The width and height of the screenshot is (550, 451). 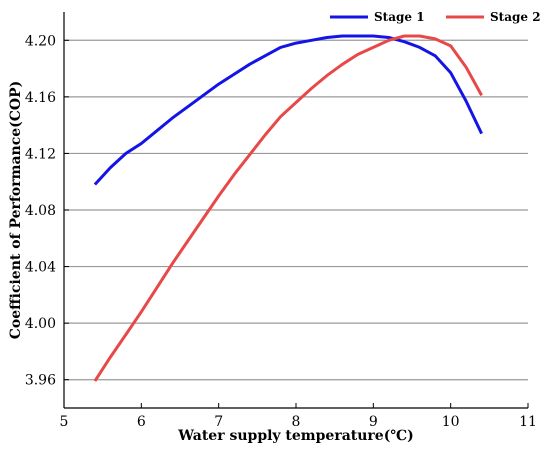 I want to click on x-tick-label: 5, so click(x=64, y=422).